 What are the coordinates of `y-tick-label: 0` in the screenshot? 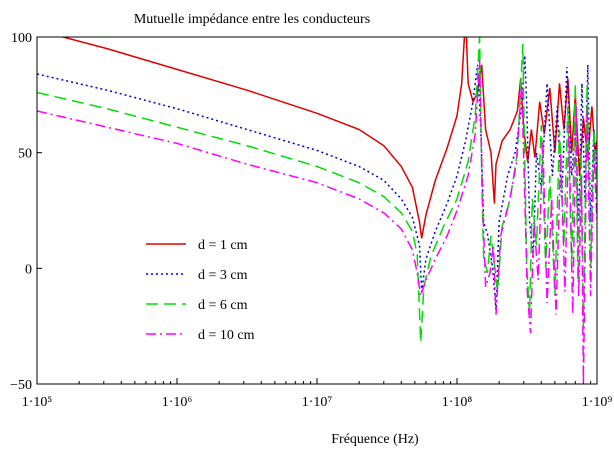 It's located at (28, 269).